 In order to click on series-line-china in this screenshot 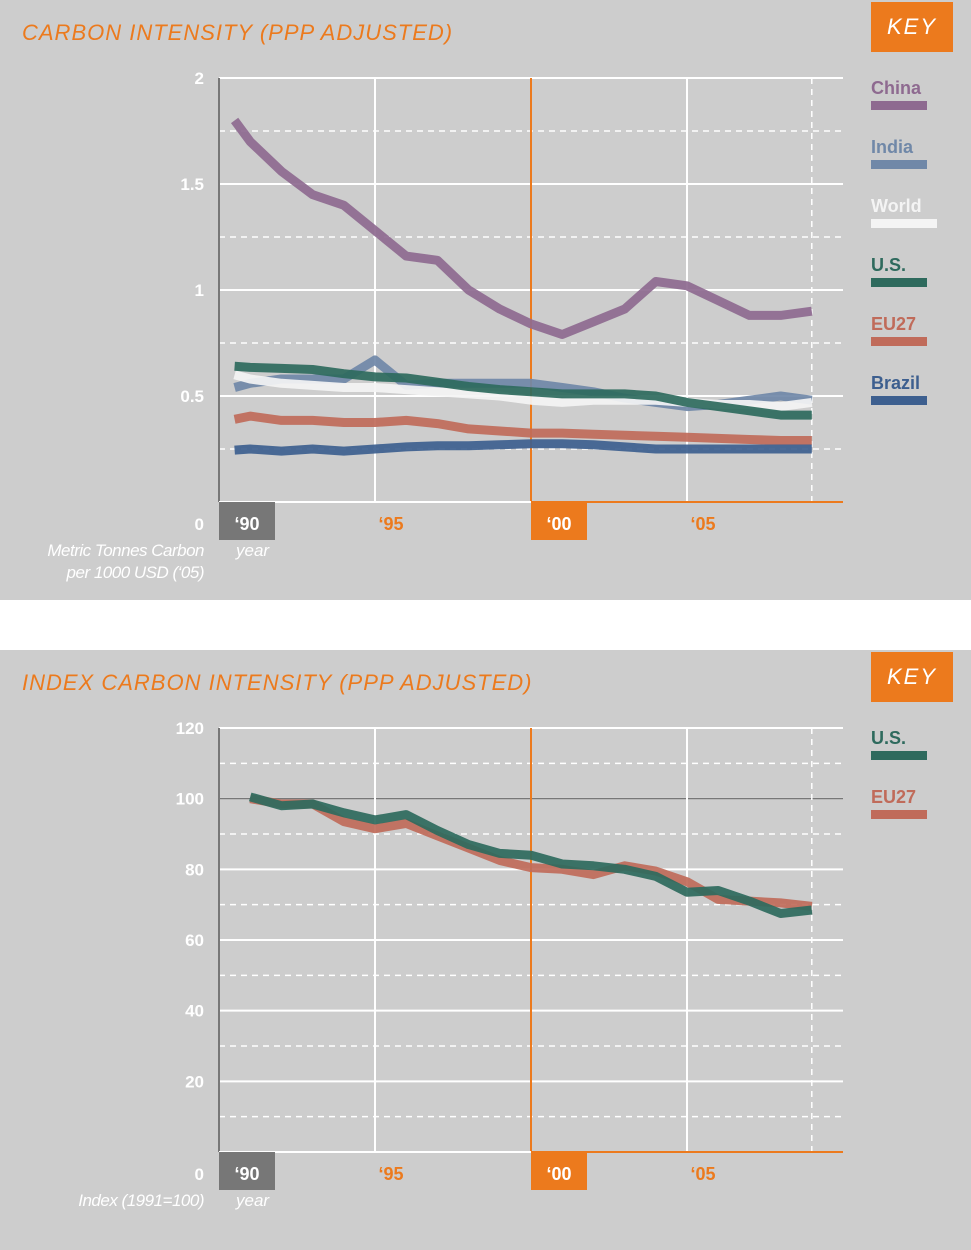, I will do `click(521, 228)`.